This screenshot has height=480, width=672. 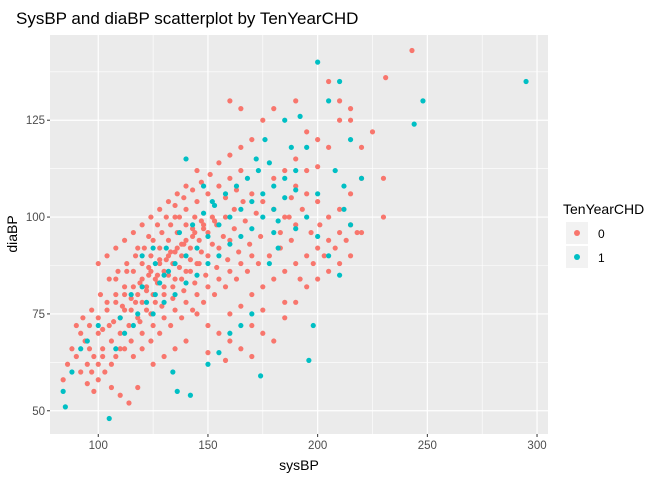 I want to click on x-tick-label: 250, so click(x=427, y=446).